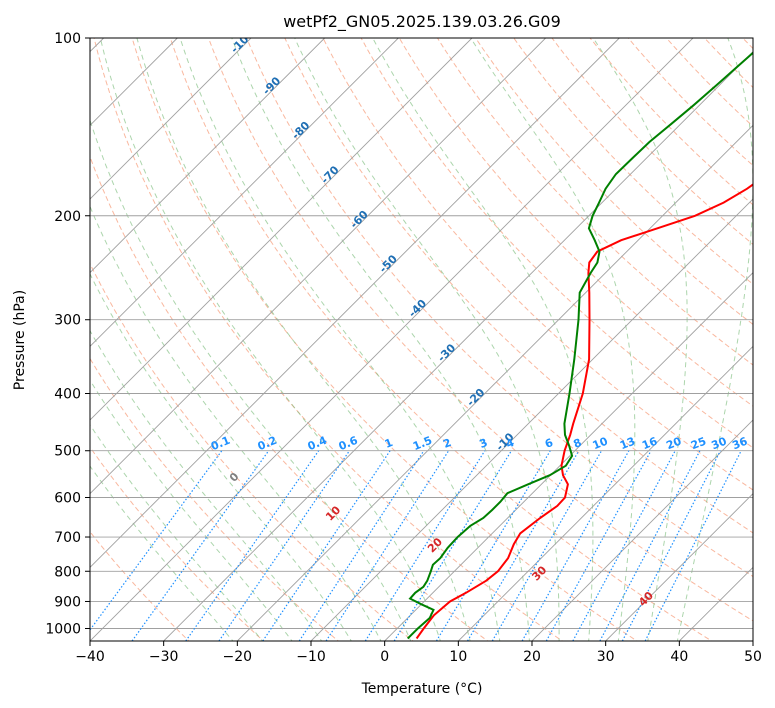 Image resolution: width=775 pixels, height=708 pixels. Describe the element at coordinates (532, 657) in the screenshot. I see `x-tick-label: 20` at that location.